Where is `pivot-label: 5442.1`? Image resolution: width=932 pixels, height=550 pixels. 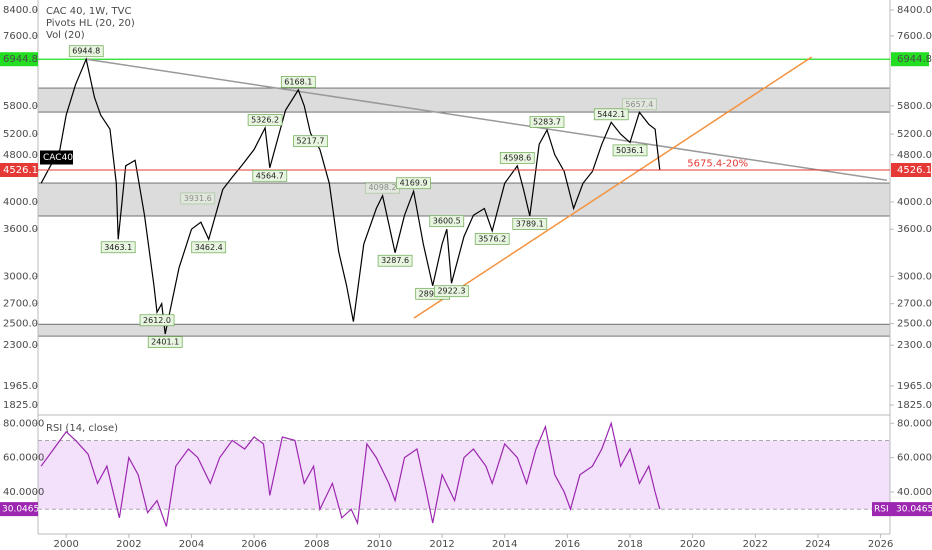
pivot-label: 5442.1 is located at coordinates (611, 114).